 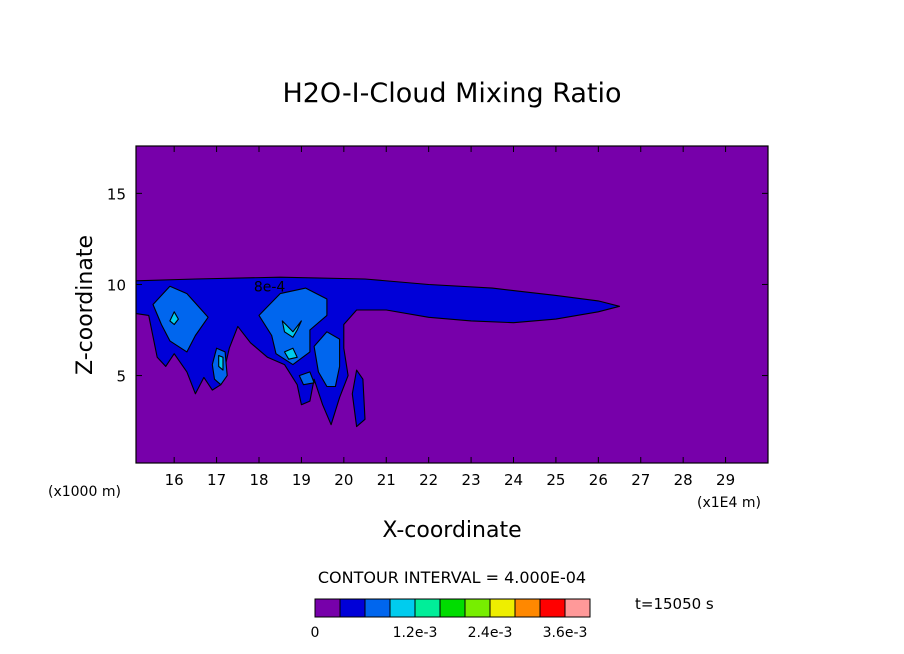 I want to click on colorbar-tick-labels: 0 1.2e-3 2.4e-3 3.6e-3, so click(x=449, y=633).